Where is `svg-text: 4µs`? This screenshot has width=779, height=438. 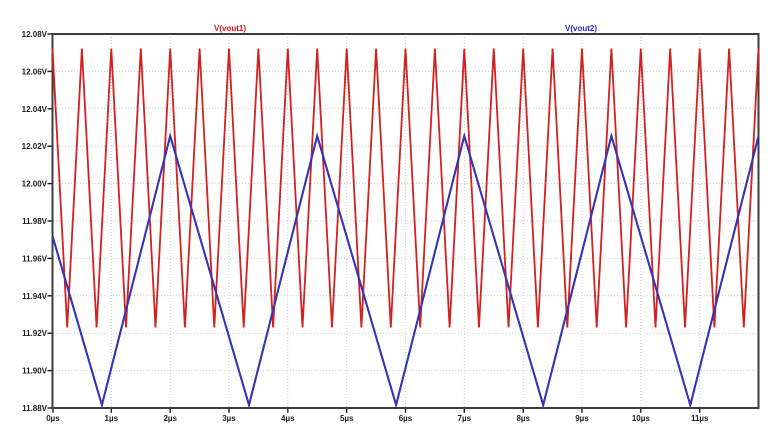 svg-text: 4µs is located at coordinates (288, 418).